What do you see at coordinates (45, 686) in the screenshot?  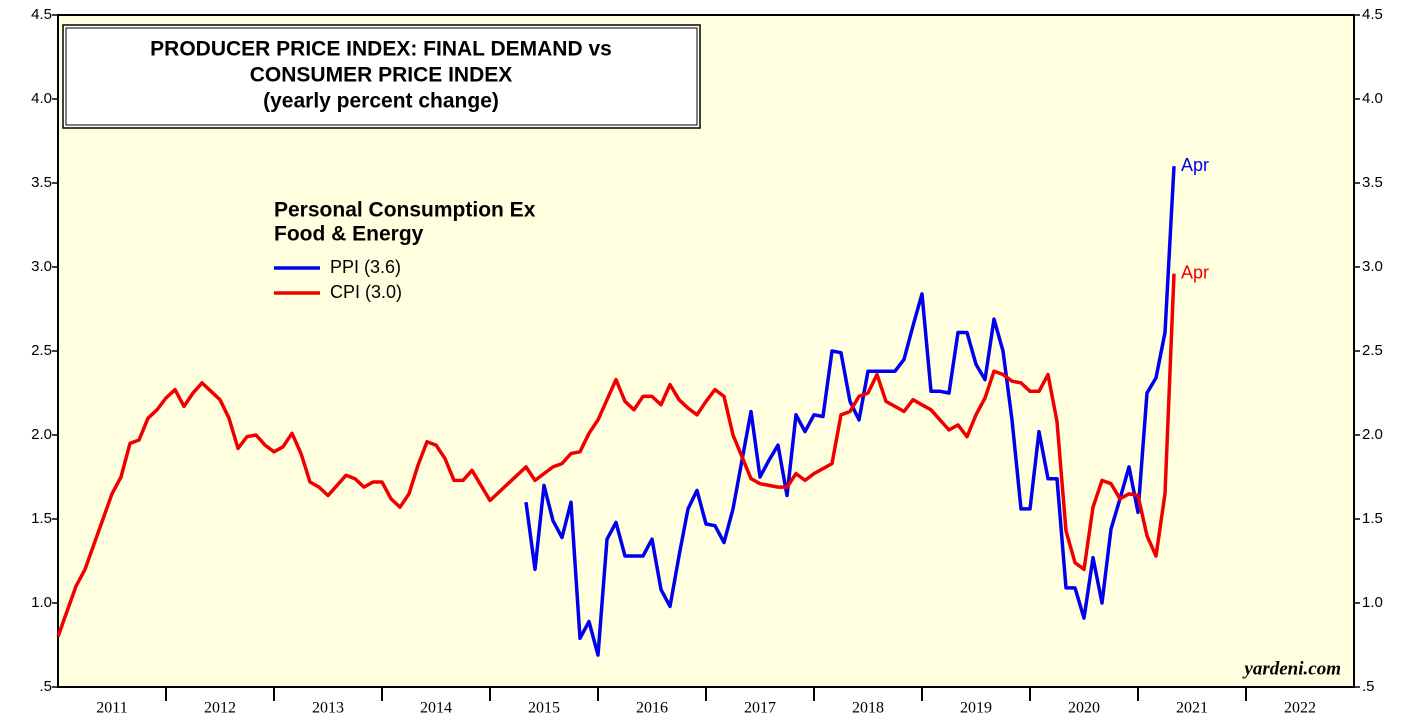 I see `y-tick-label: .5` at bounding box center [45, 686].